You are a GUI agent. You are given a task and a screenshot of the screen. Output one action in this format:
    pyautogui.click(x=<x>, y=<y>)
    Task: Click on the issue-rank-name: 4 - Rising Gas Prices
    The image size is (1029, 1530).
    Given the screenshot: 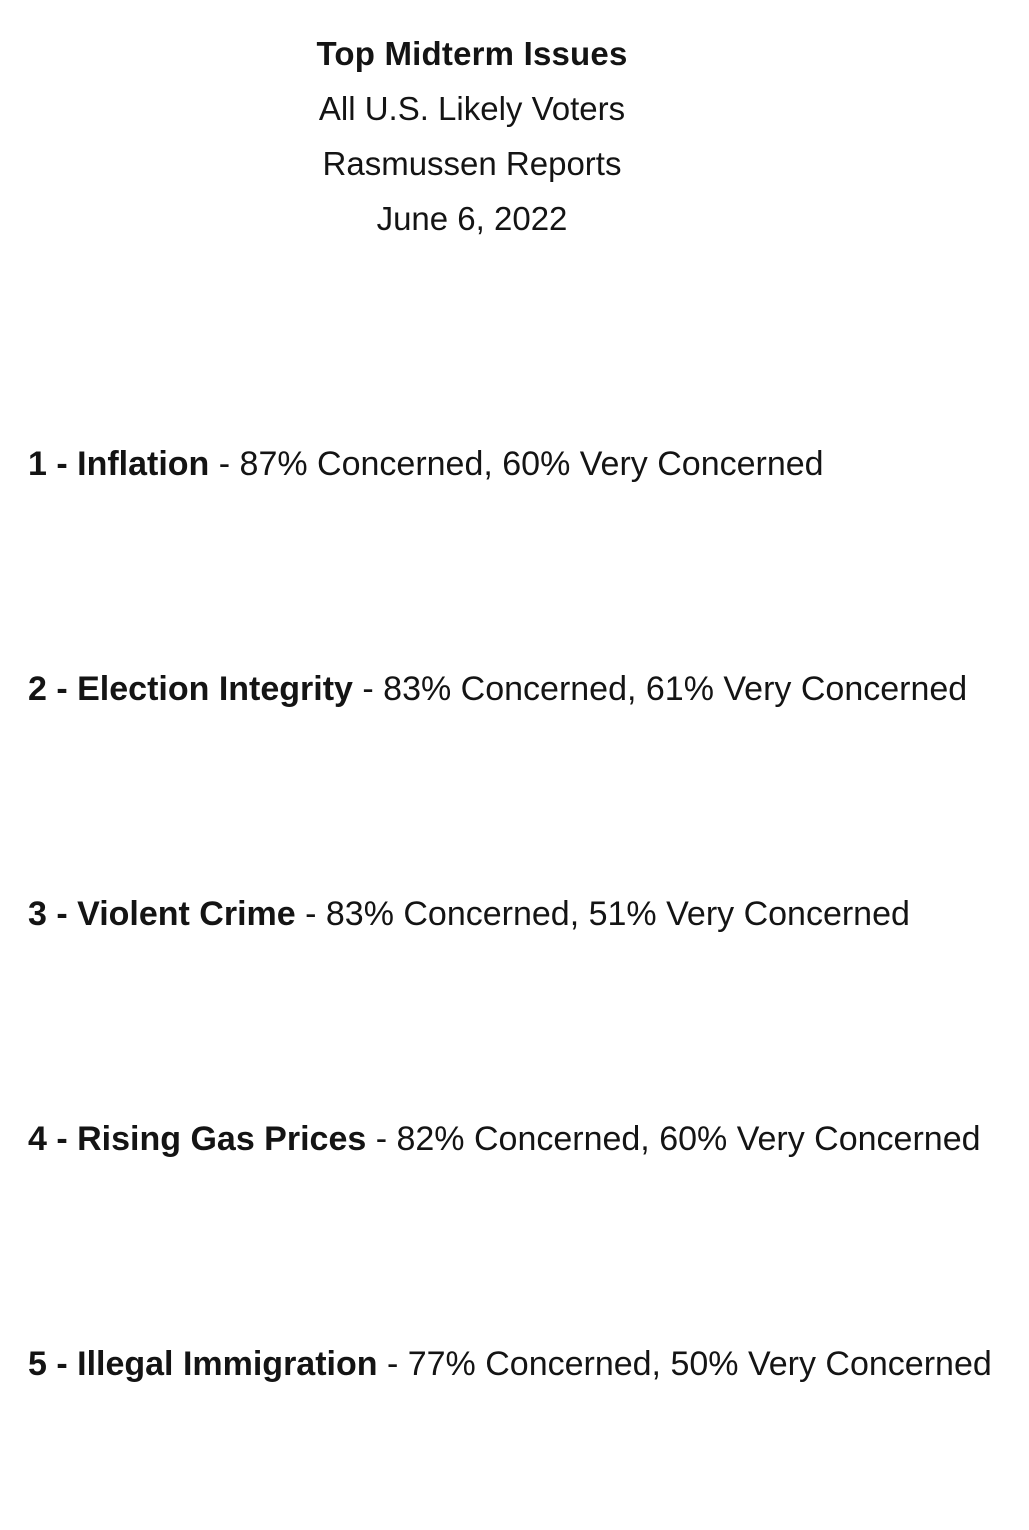 What is the action you would take?
    pyautogui.click(x=197, y=1139)
    